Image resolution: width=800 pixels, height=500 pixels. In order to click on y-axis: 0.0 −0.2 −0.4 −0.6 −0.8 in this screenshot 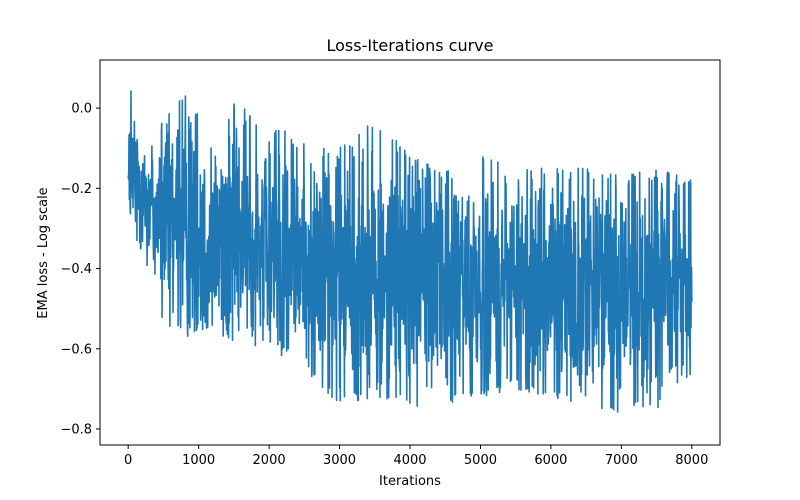, I will do `click(80, 269)`.